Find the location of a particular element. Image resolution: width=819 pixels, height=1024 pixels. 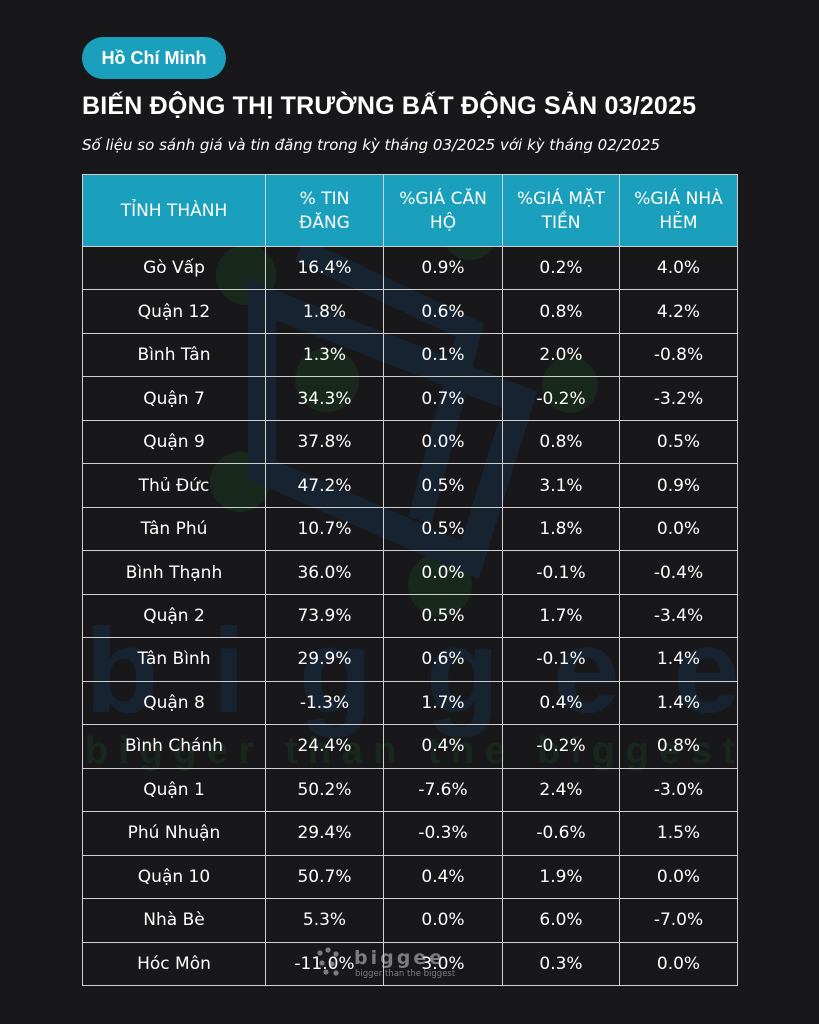

header-listings: % TIN ĐĂNG is located at coordinates (324, 210).